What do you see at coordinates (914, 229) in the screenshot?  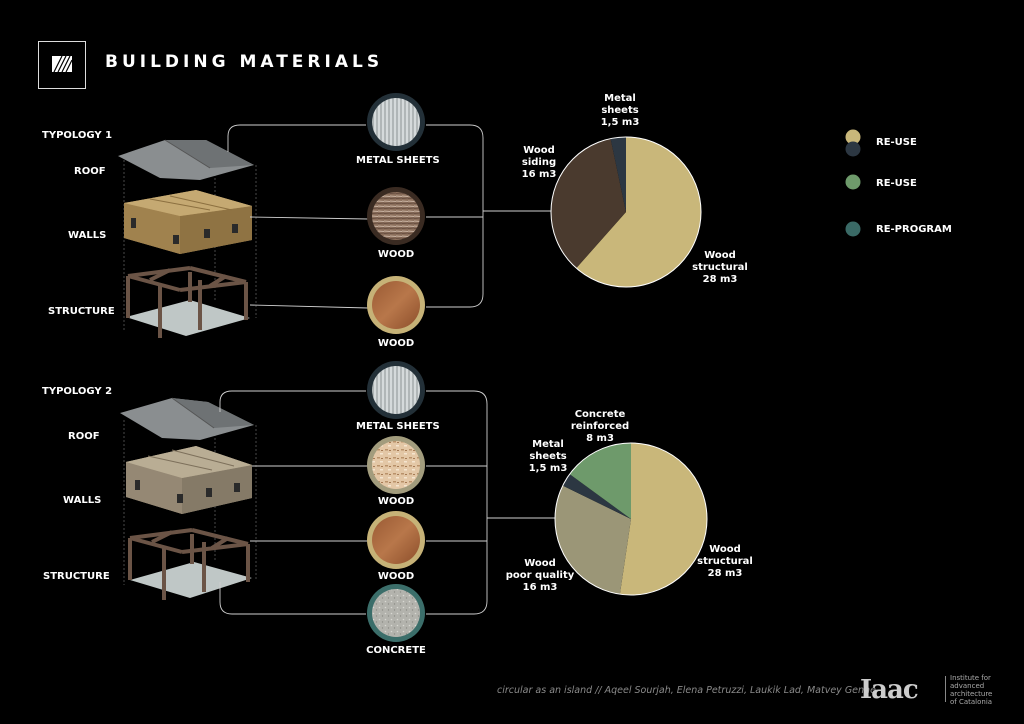 I see `legend-label-reprogram: RE-PROGRAM` at bounding box center [914, 229].